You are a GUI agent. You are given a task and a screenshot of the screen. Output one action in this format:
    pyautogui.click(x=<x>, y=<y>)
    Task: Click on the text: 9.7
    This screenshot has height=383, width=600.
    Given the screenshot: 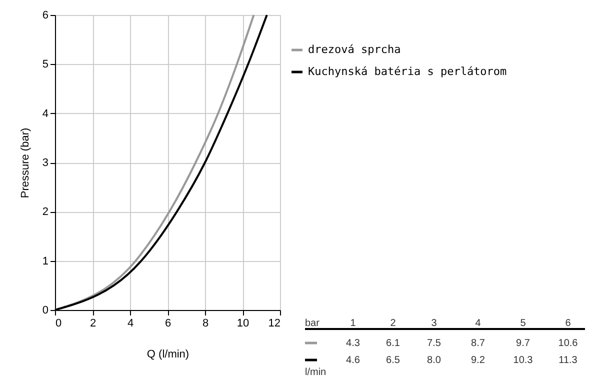 What is the action you would take?
    pyautogui.click(x=523, y=343)
    